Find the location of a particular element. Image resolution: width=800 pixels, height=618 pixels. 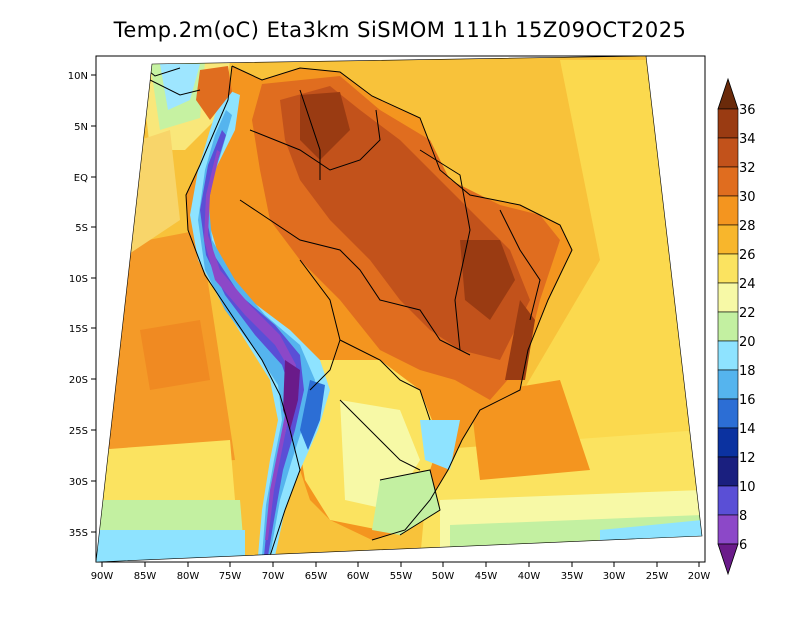

lat-label: 35S is located at coordinates (78, 533).